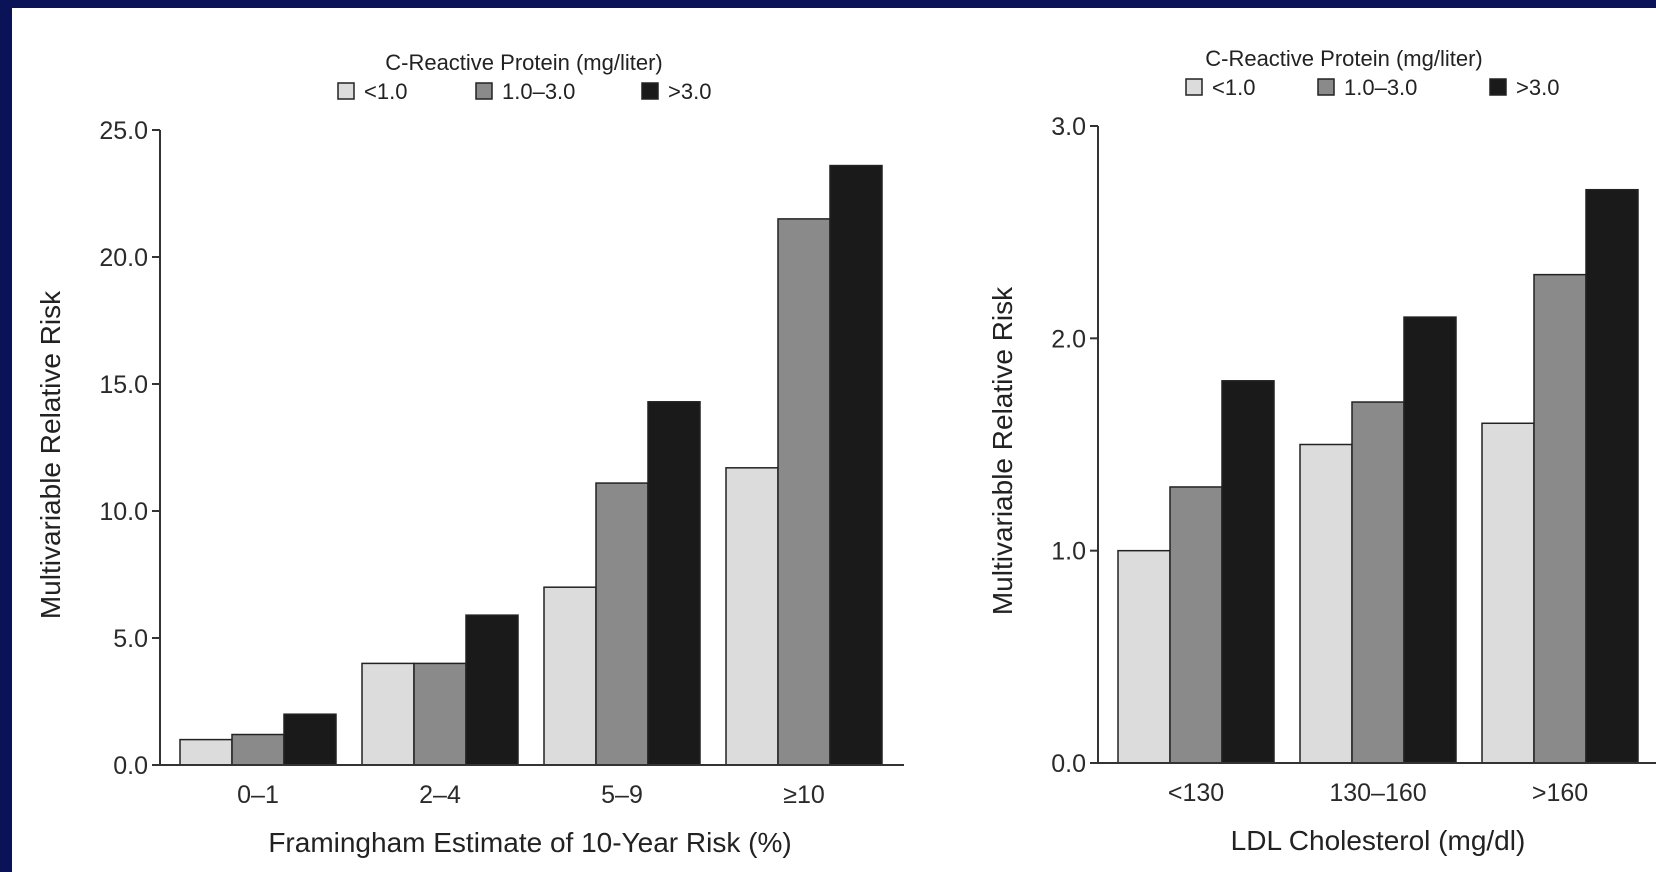  Describe the element at coordinates (1377, 793) in the screenshot. I see `x-tick-label: 130–160` at that location.